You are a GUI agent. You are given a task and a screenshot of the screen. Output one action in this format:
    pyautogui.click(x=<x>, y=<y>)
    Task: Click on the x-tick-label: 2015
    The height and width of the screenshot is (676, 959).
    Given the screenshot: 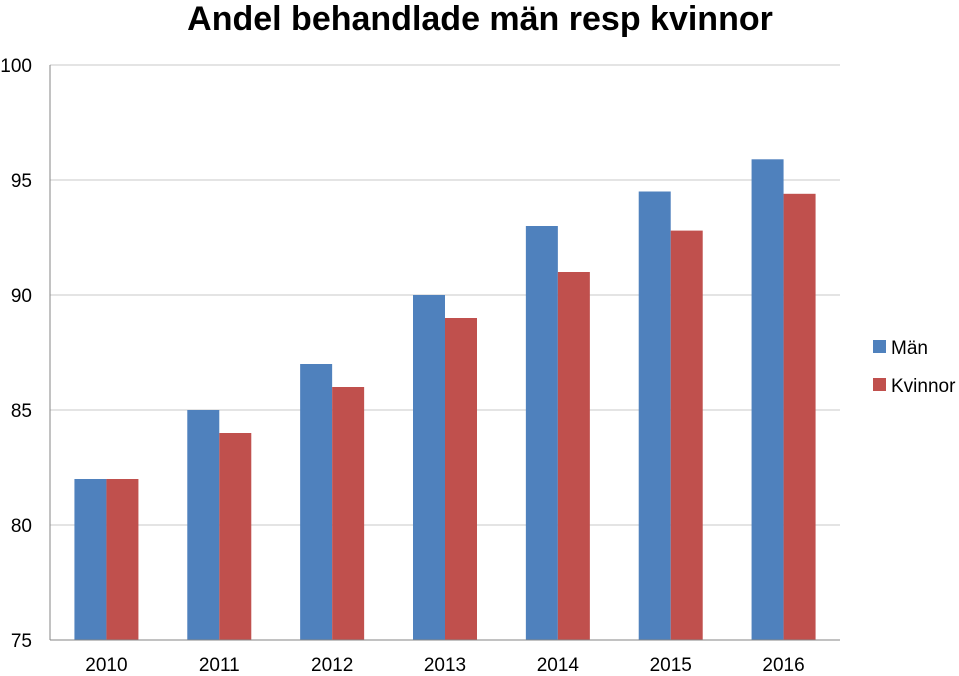 What is the action you would take?
    pyautogui.click(x=671, y=665)
    